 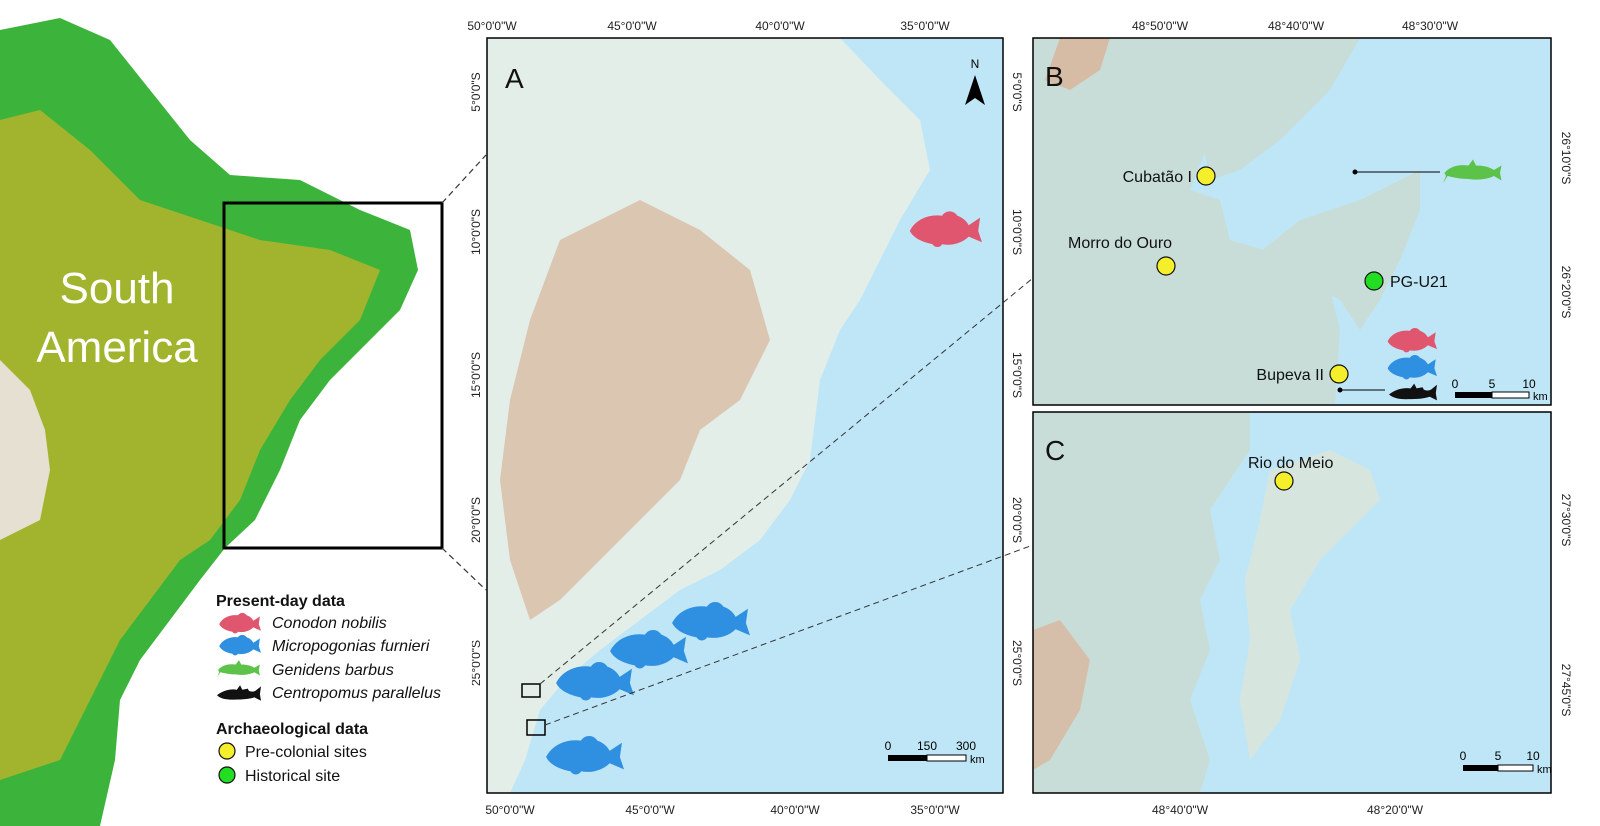 I want to click on legend-precolonial-label: Pre-colonial sites, so click(x=306, y=752).